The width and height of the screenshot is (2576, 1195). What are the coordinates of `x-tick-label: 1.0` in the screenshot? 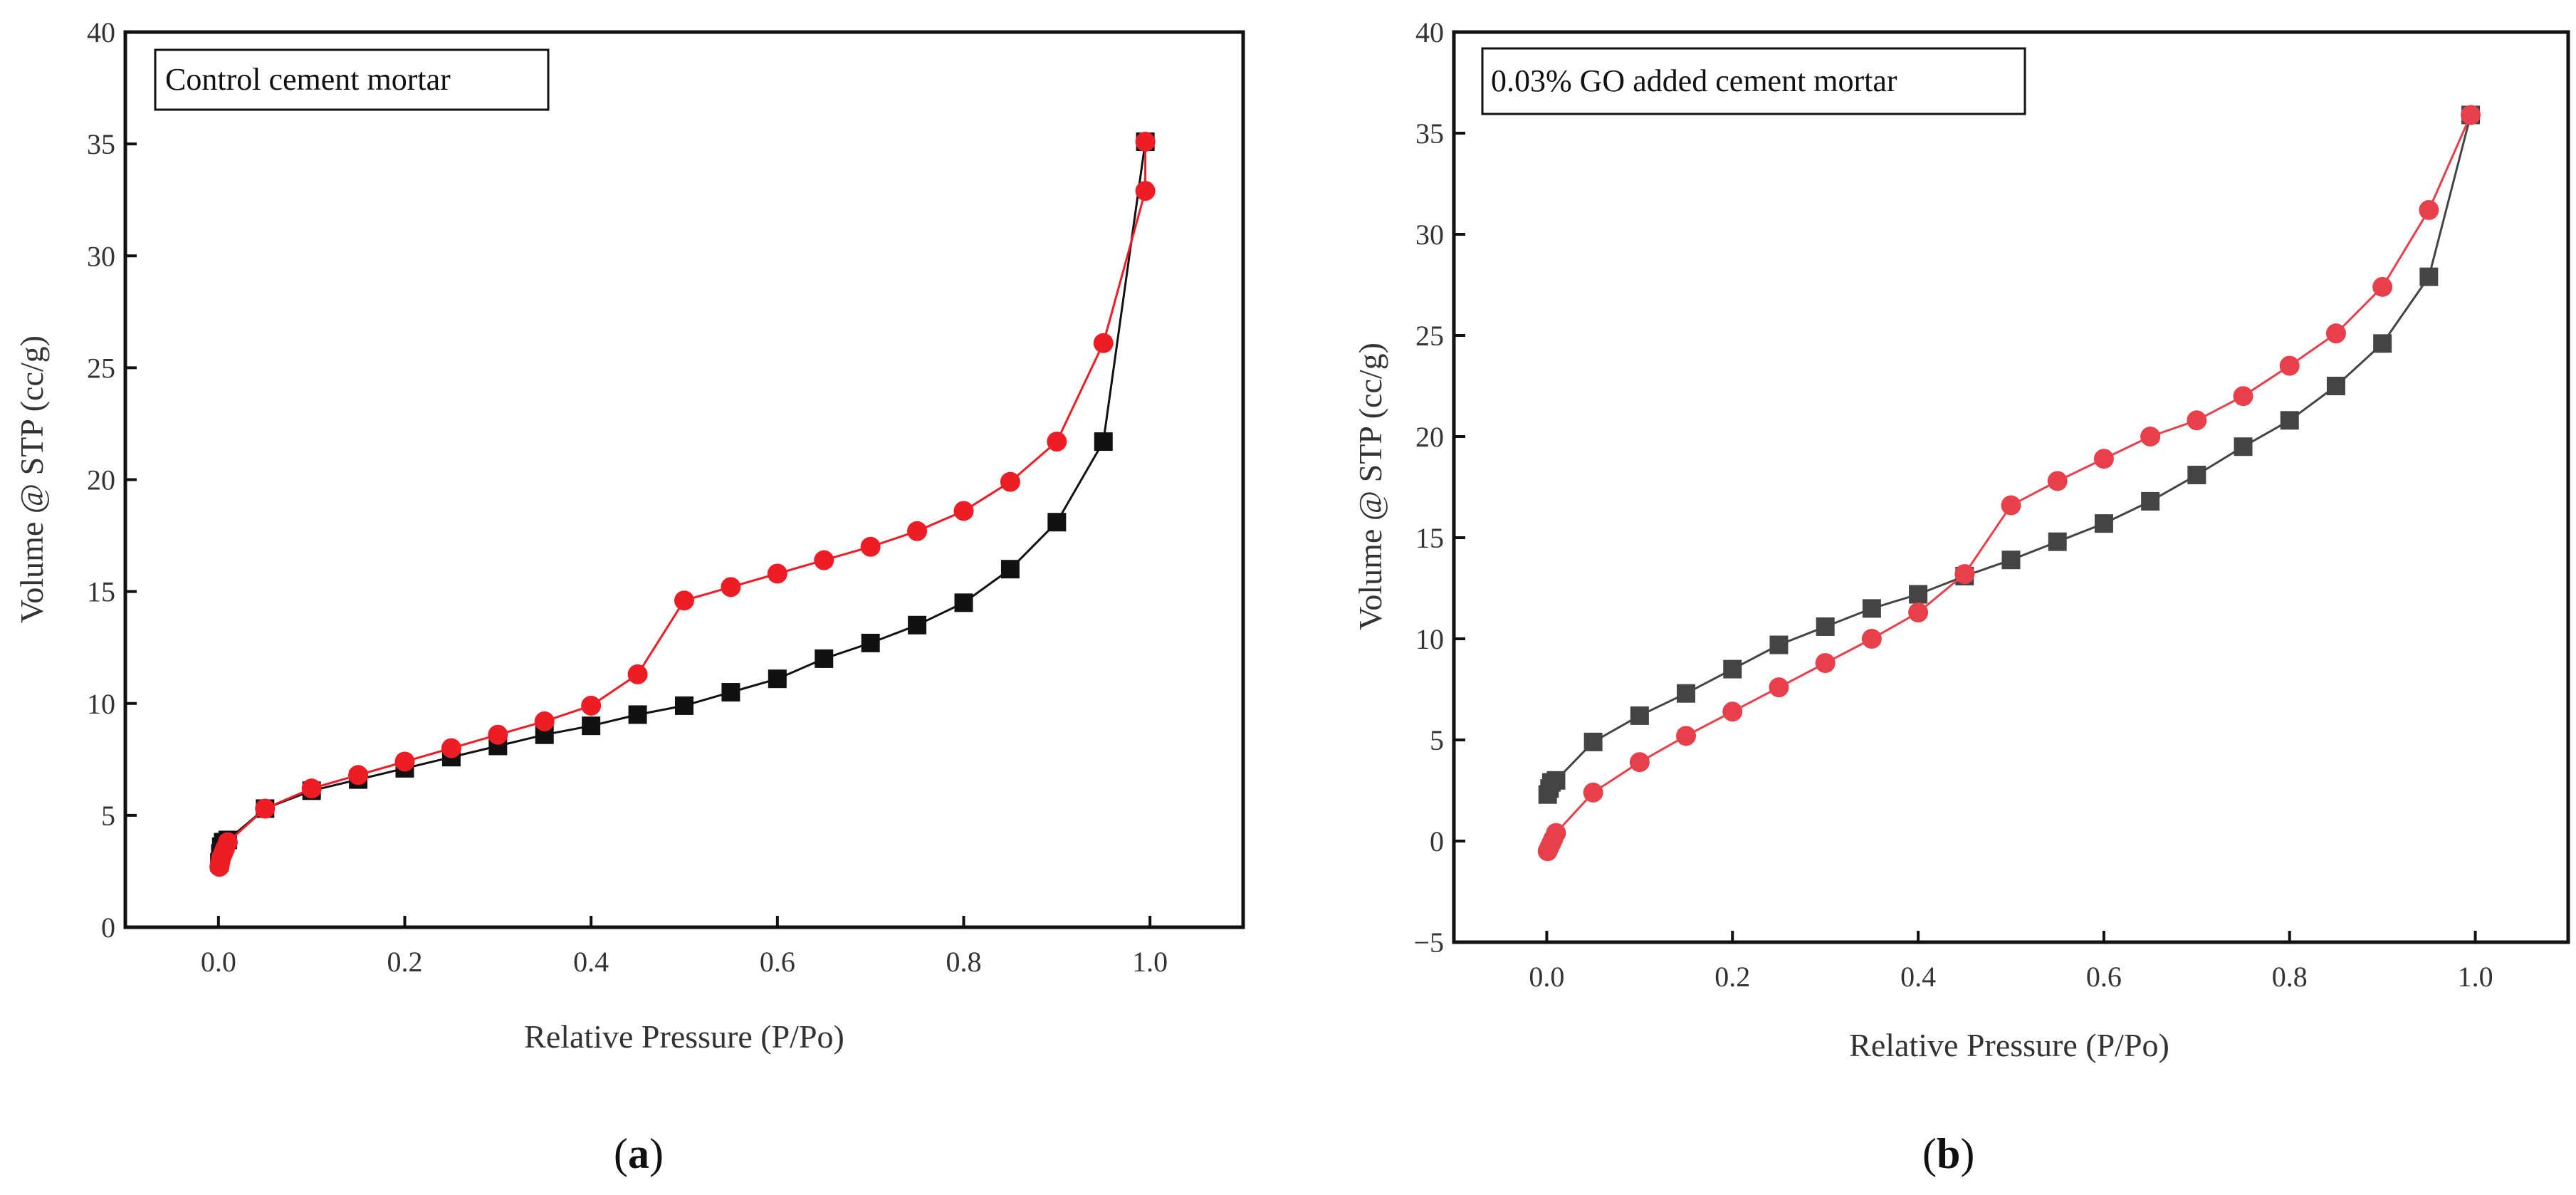 It's located at (2475, 977).